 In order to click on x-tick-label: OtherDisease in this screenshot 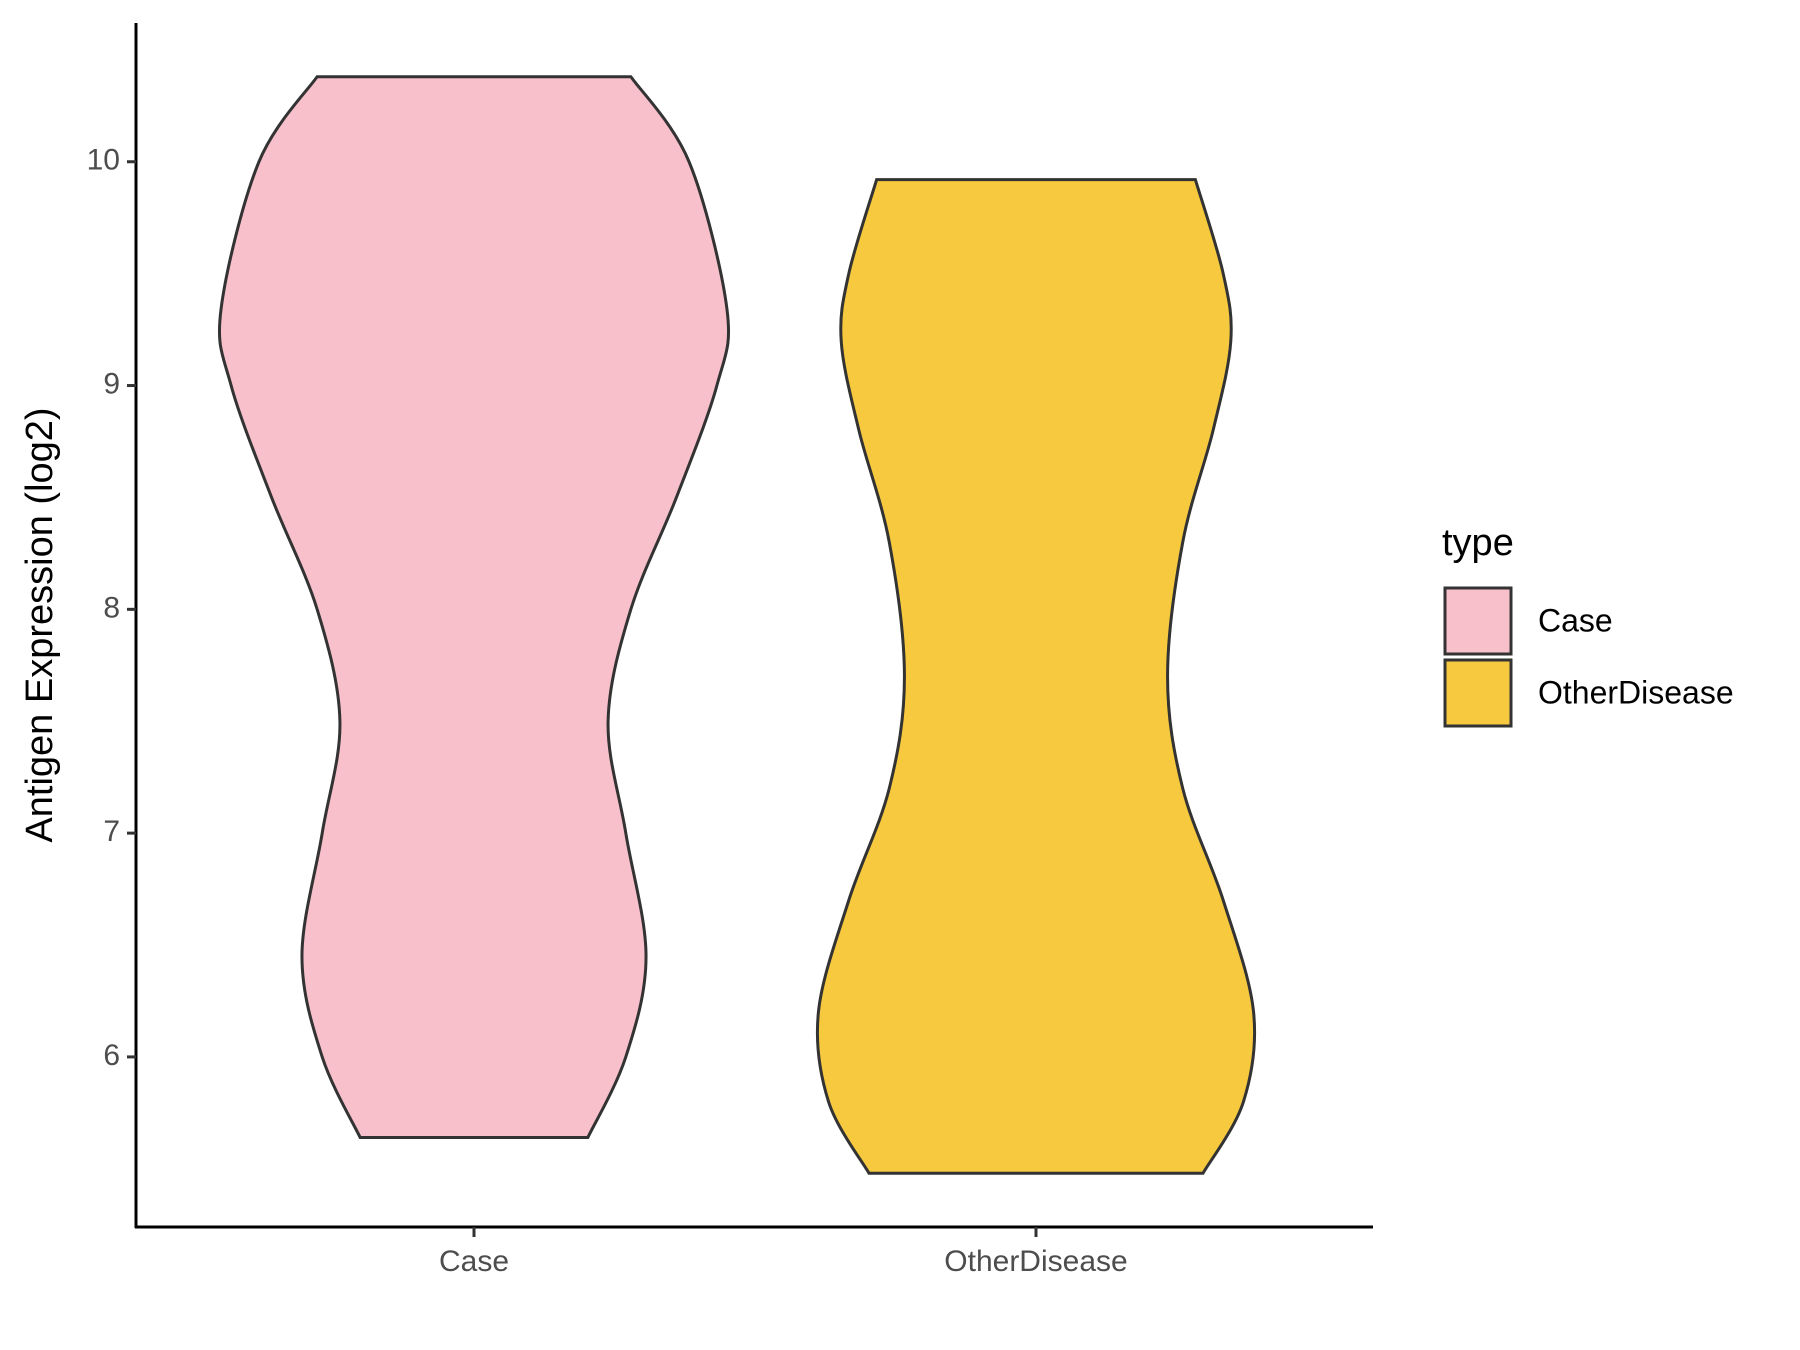, I will do `click(1035, 1261)`.